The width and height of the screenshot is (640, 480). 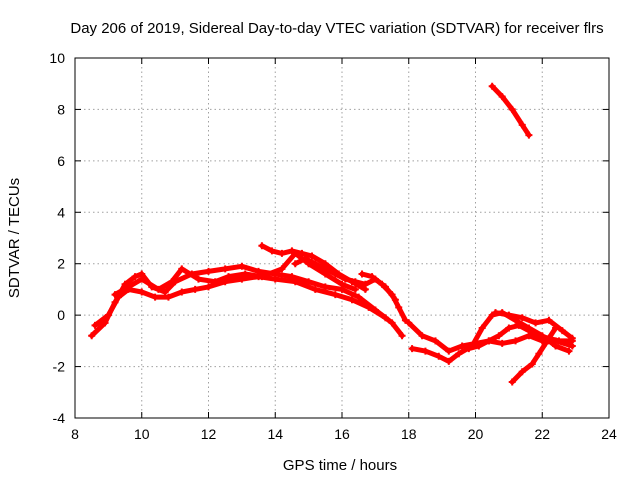 I want to click on y-axis-label: SDTVAR / TECUs, so click(x=14, y=238).